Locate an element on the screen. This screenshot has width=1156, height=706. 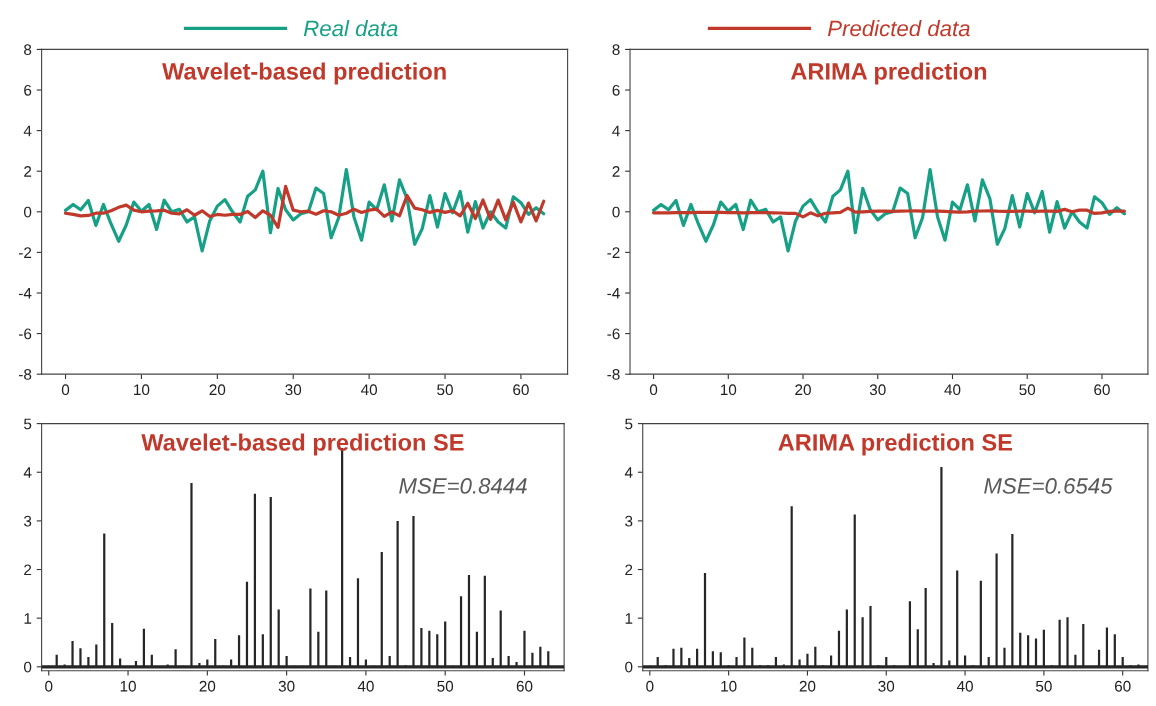
chart-title: ARIMA prediction SE is located at coordinates (895, 444).